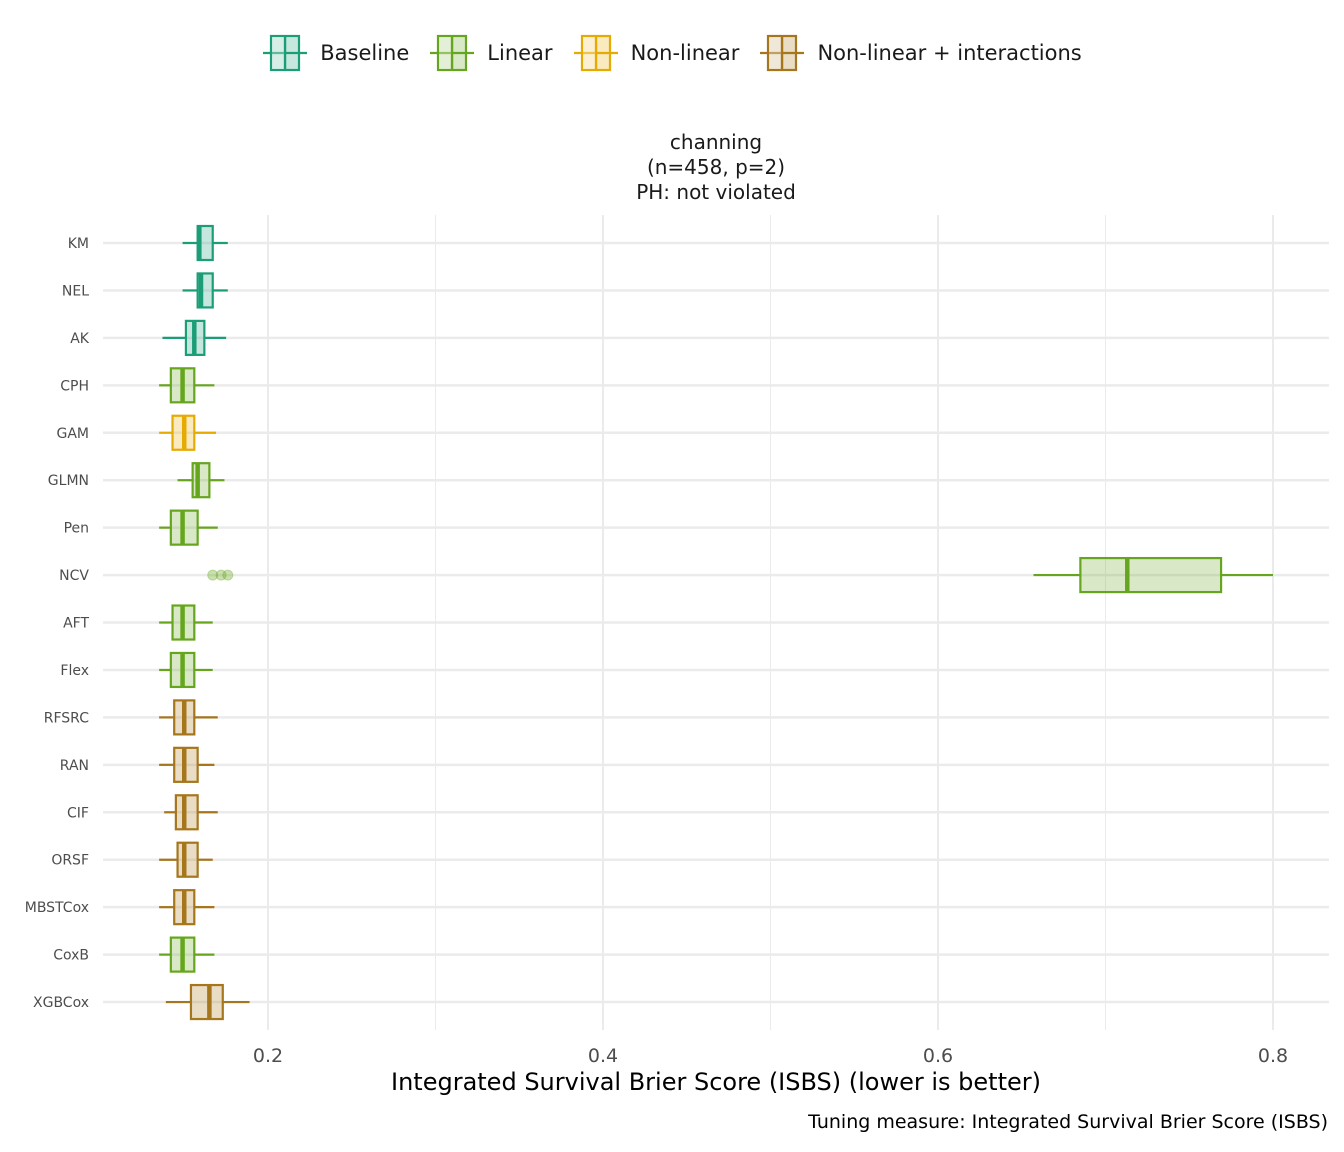 Image resolution: width=1344 pixels, height=1152 pixels. I want to click on strip-line-2: (n=458, p=2), so click(716, 167).